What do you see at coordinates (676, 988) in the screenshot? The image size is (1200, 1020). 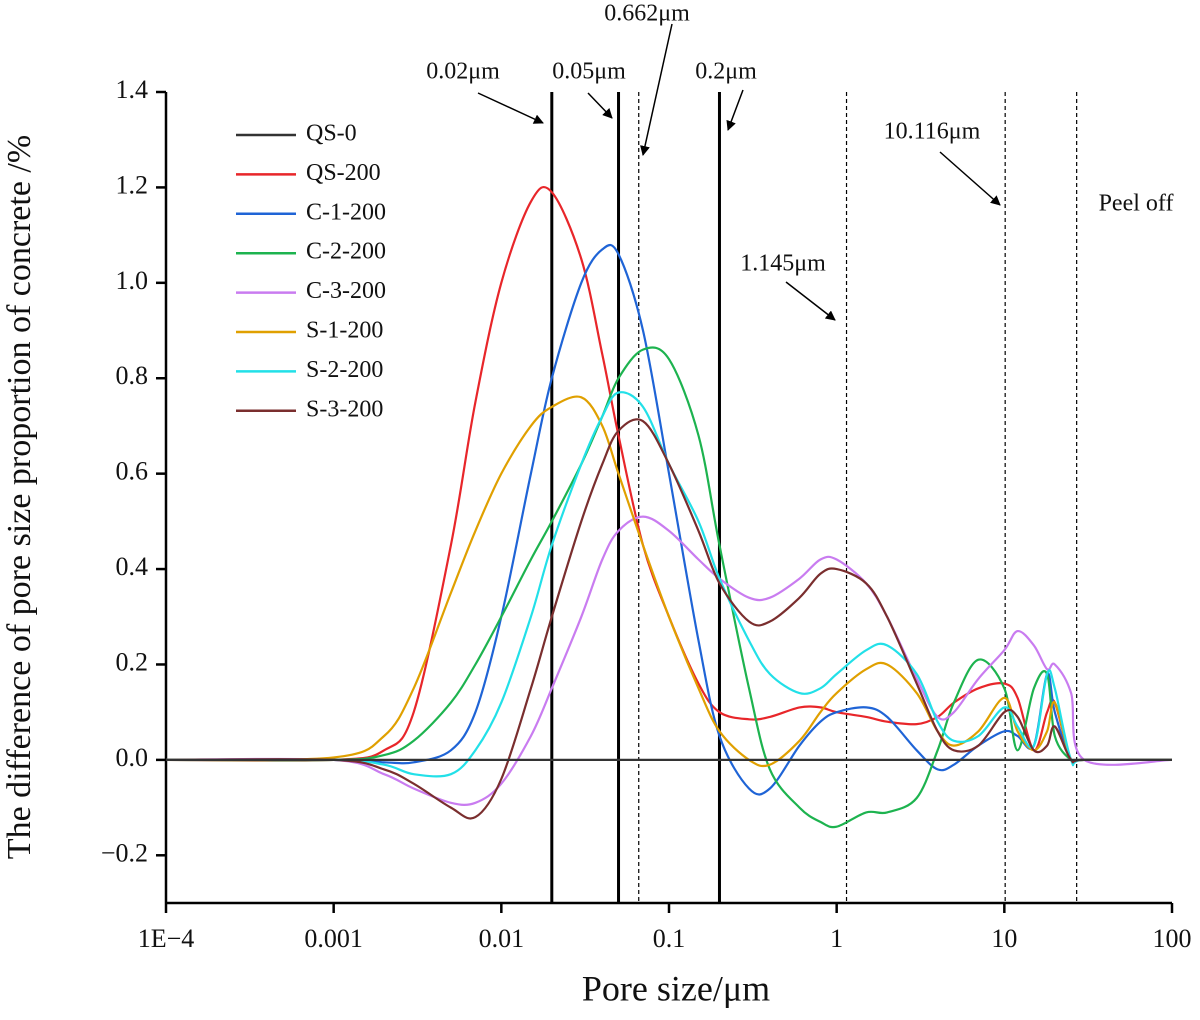 I see `x-axis-label: Pore size/μm` at bounding box center [676, 988].